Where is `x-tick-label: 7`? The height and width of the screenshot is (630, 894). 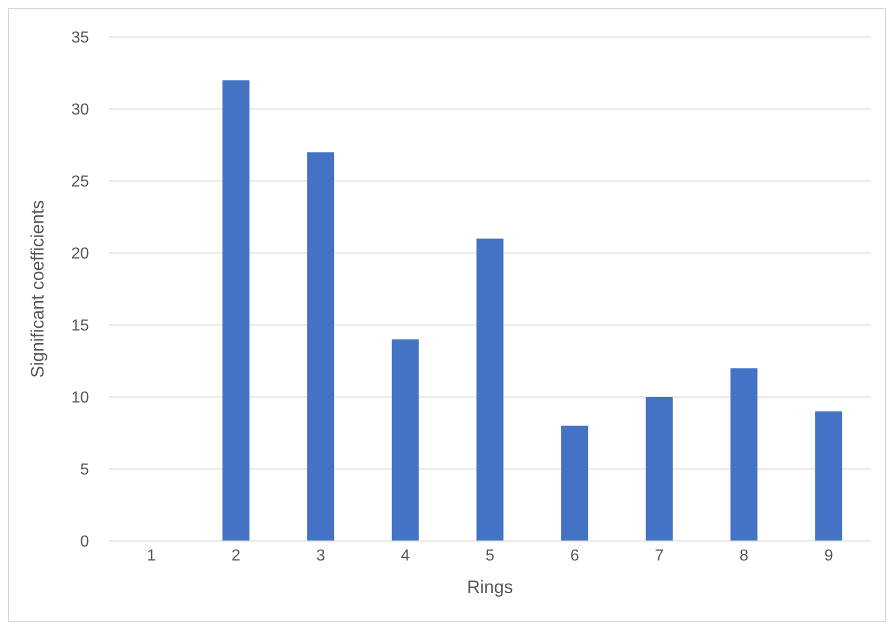
x-tick-label: 7 is located at coordinates (659, 555).